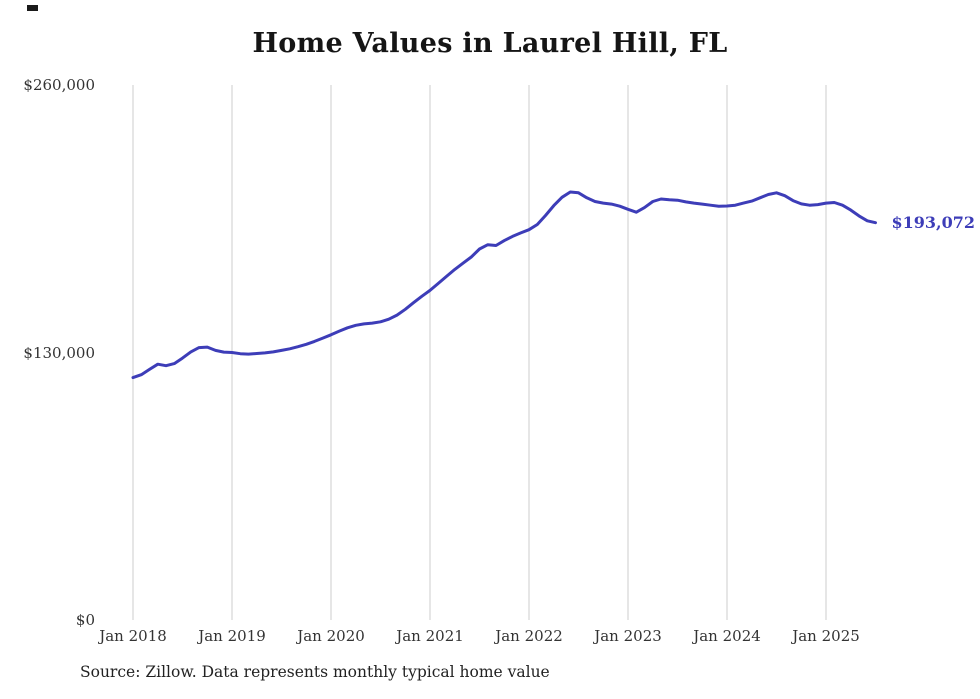  Describe the element at coordinates (529, 636) in the screenshot. I see `x-axis-tick-label: Jan 2022` at that location.